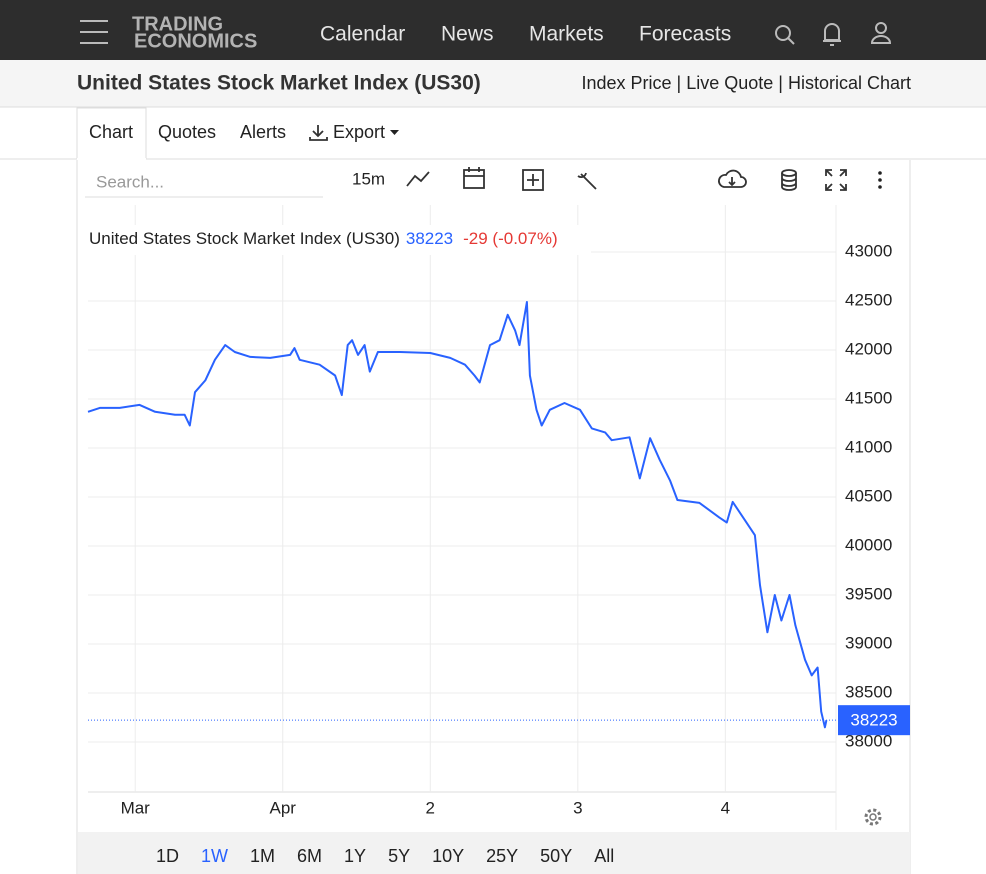 The height and width of the screenshot is (874, 986). I want to click on range-button: 1W, so click(214, 856).